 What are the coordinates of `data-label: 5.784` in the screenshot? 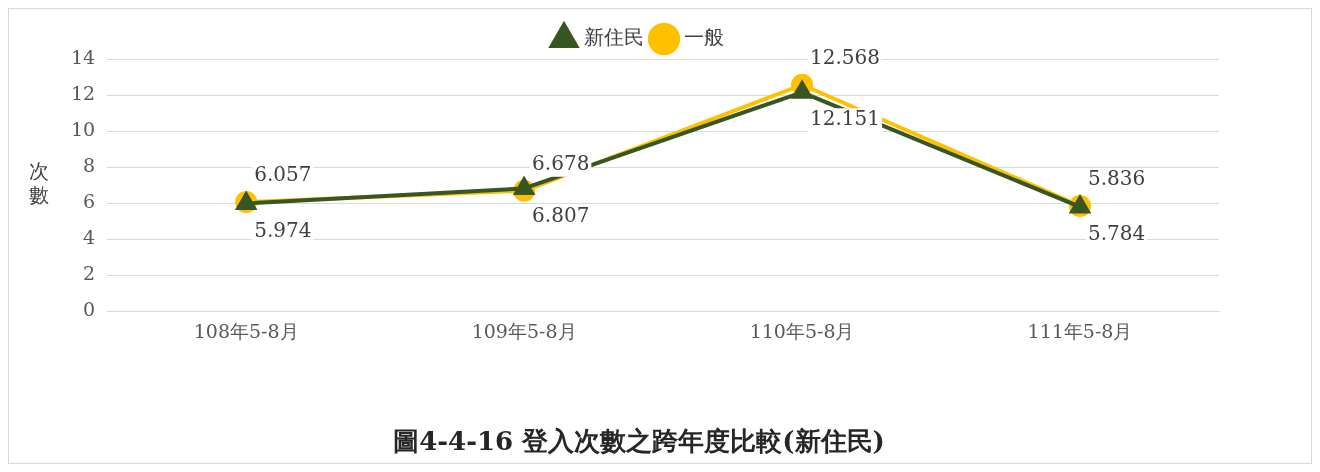 It's located at (1117, 233).